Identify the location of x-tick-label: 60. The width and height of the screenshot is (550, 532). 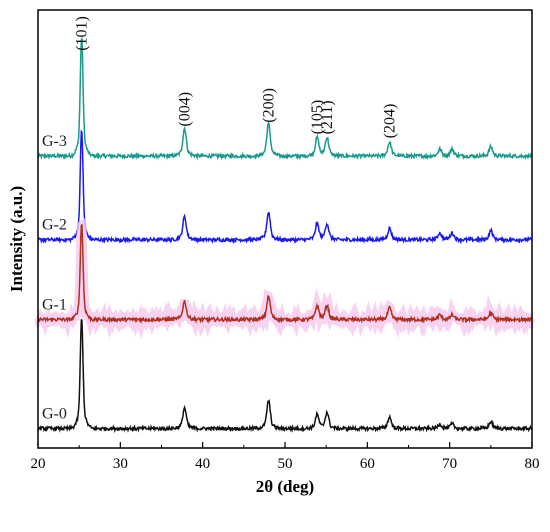
(367, 464).